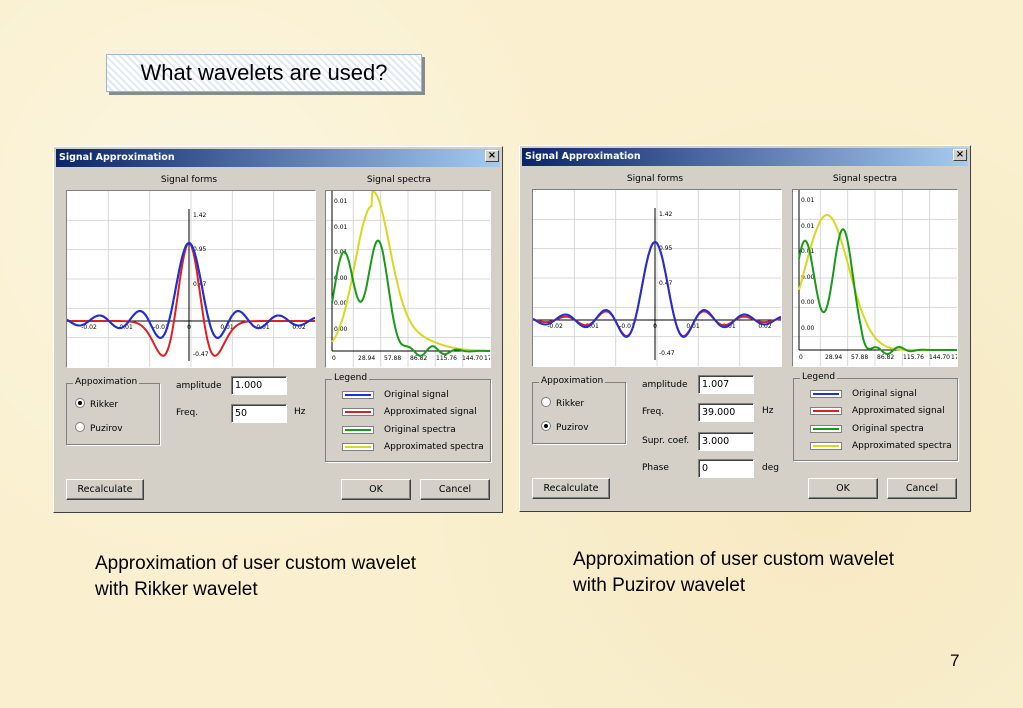 The width and height of the screenshot is (1023, 708). I want to click on deg-unit-label: deg, so click(770, 468).